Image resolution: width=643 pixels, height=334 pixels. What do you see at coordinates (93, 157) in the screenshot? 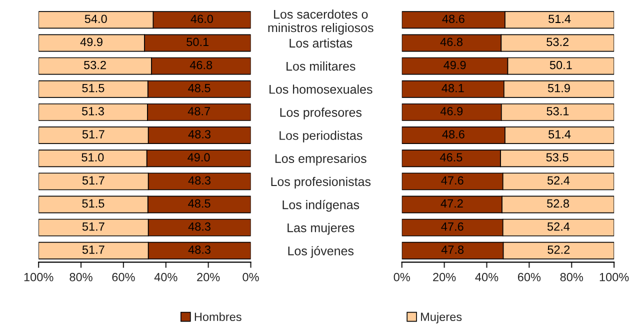
I see `data-label: 51.0` at bounding box center [93, 157].